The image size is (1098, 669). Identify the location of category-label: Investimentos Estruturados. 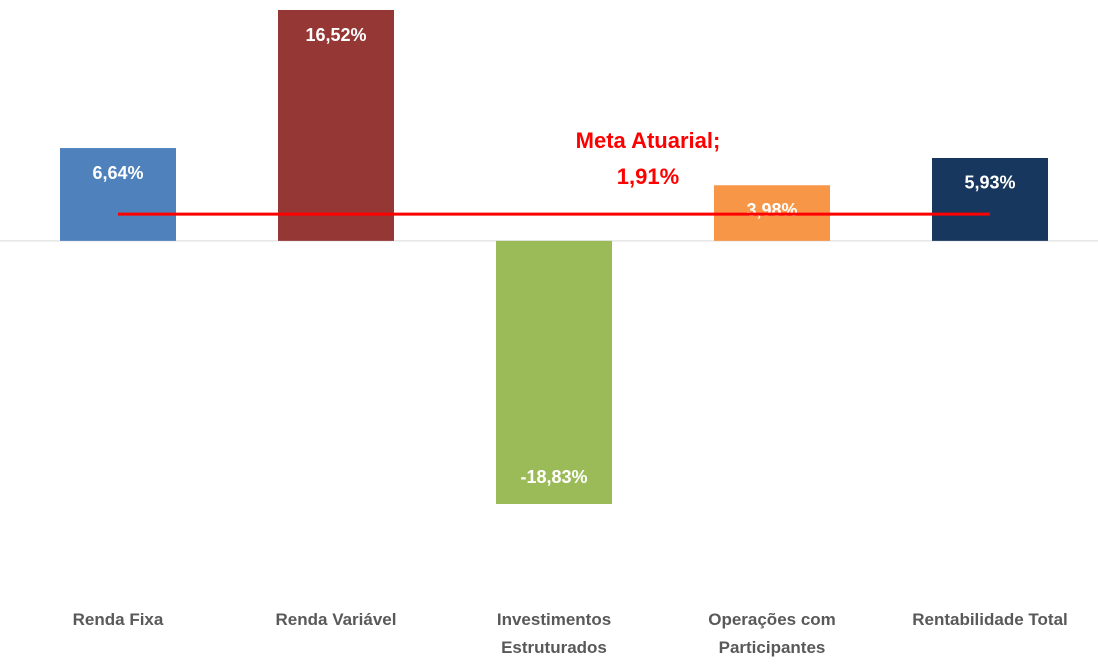
(554, 633).